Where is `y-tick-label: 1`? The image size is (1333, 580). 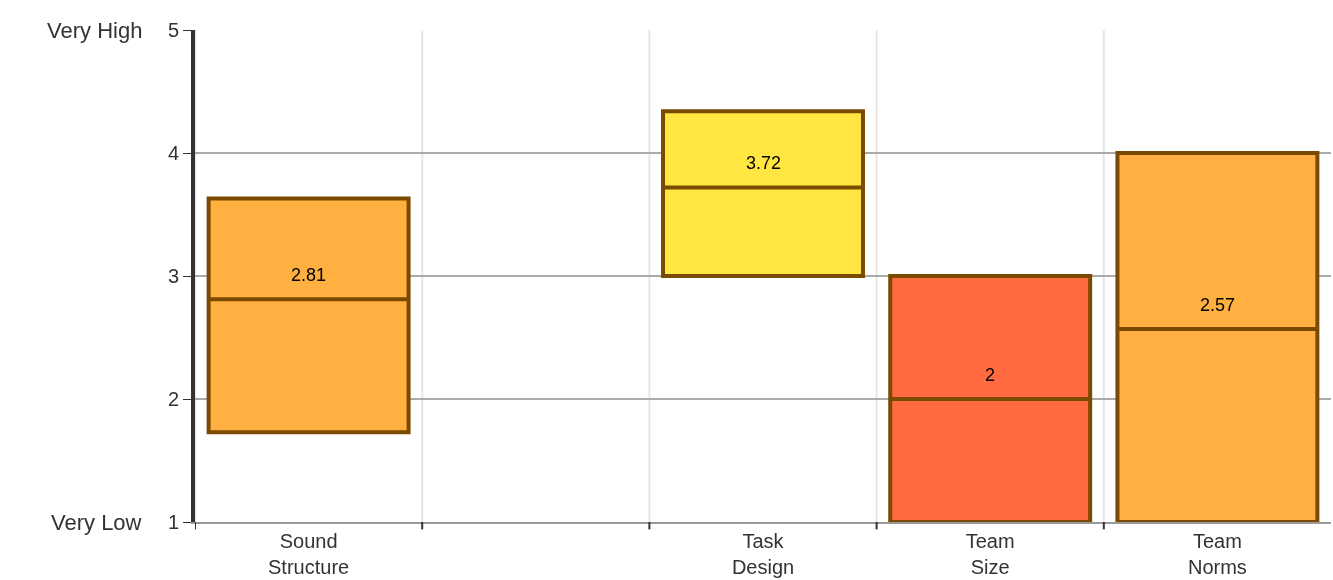 y-tick-label: 1 is located at coordinates (173, 522).